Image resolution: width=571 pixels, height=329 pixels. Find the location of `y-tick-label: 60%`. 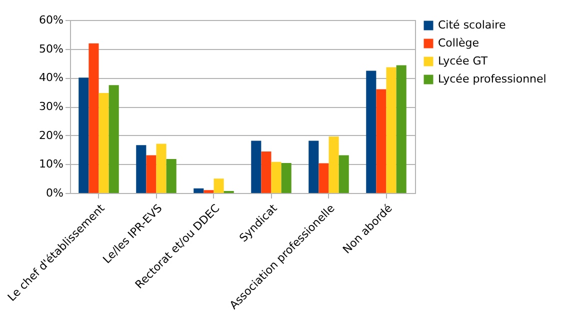

y-tick-label: 60% is located at coordinates (51, 20).